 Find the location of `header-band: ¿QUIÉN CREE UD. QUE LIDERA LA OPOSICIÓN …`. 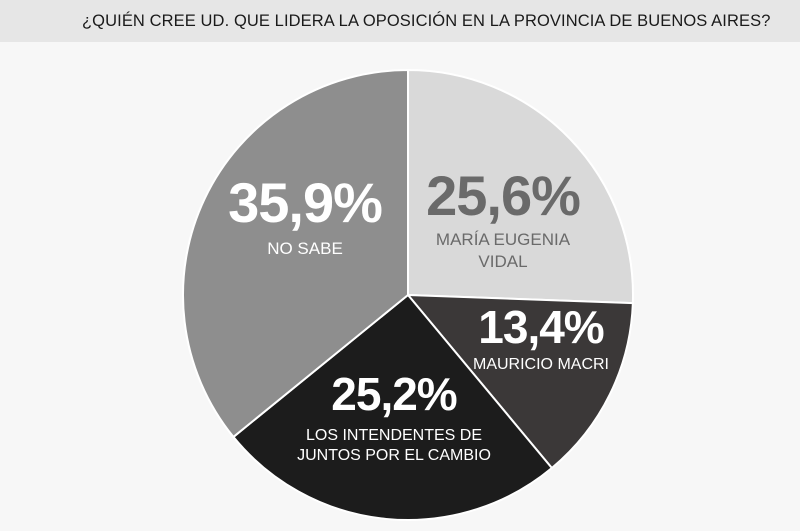

header-band: ¿QUIÉN CREE UD. QUE LIDERA LA OPOSICIÓN … is located at coordinates (400, 21).